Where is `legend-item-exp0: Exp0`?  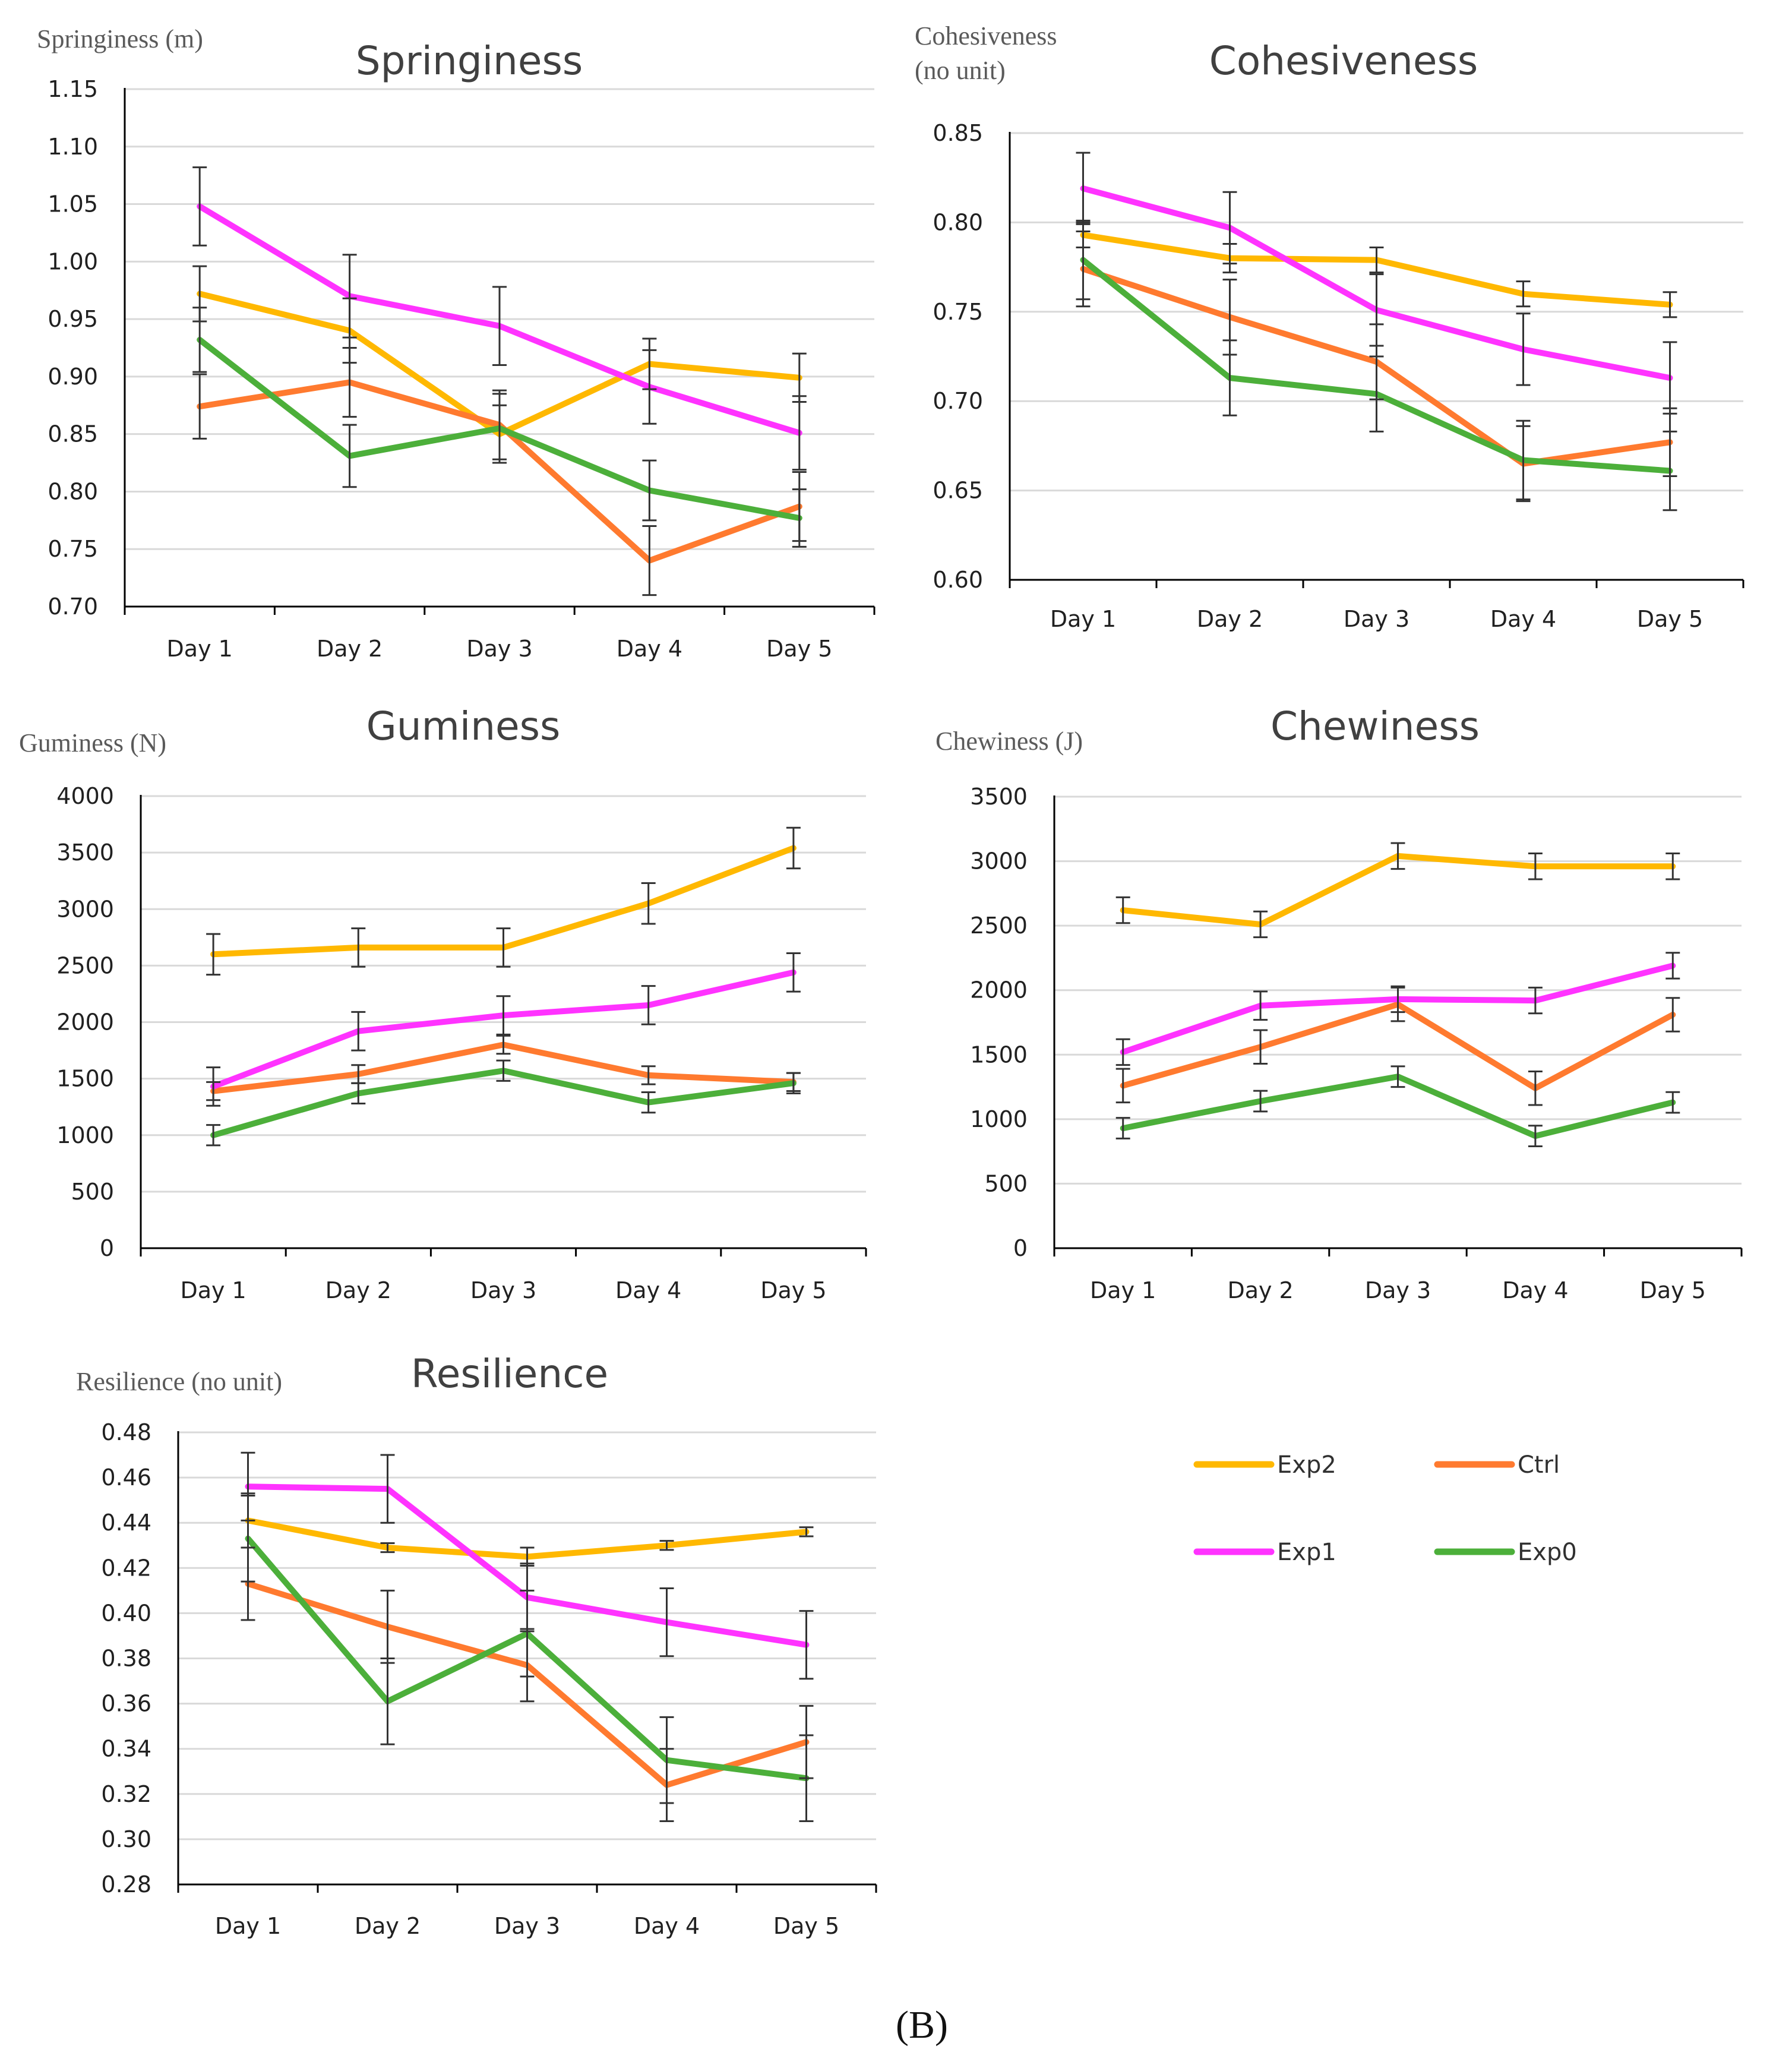 legend-item-exp0: Exp0 is located at coordinates (1505, 1553).